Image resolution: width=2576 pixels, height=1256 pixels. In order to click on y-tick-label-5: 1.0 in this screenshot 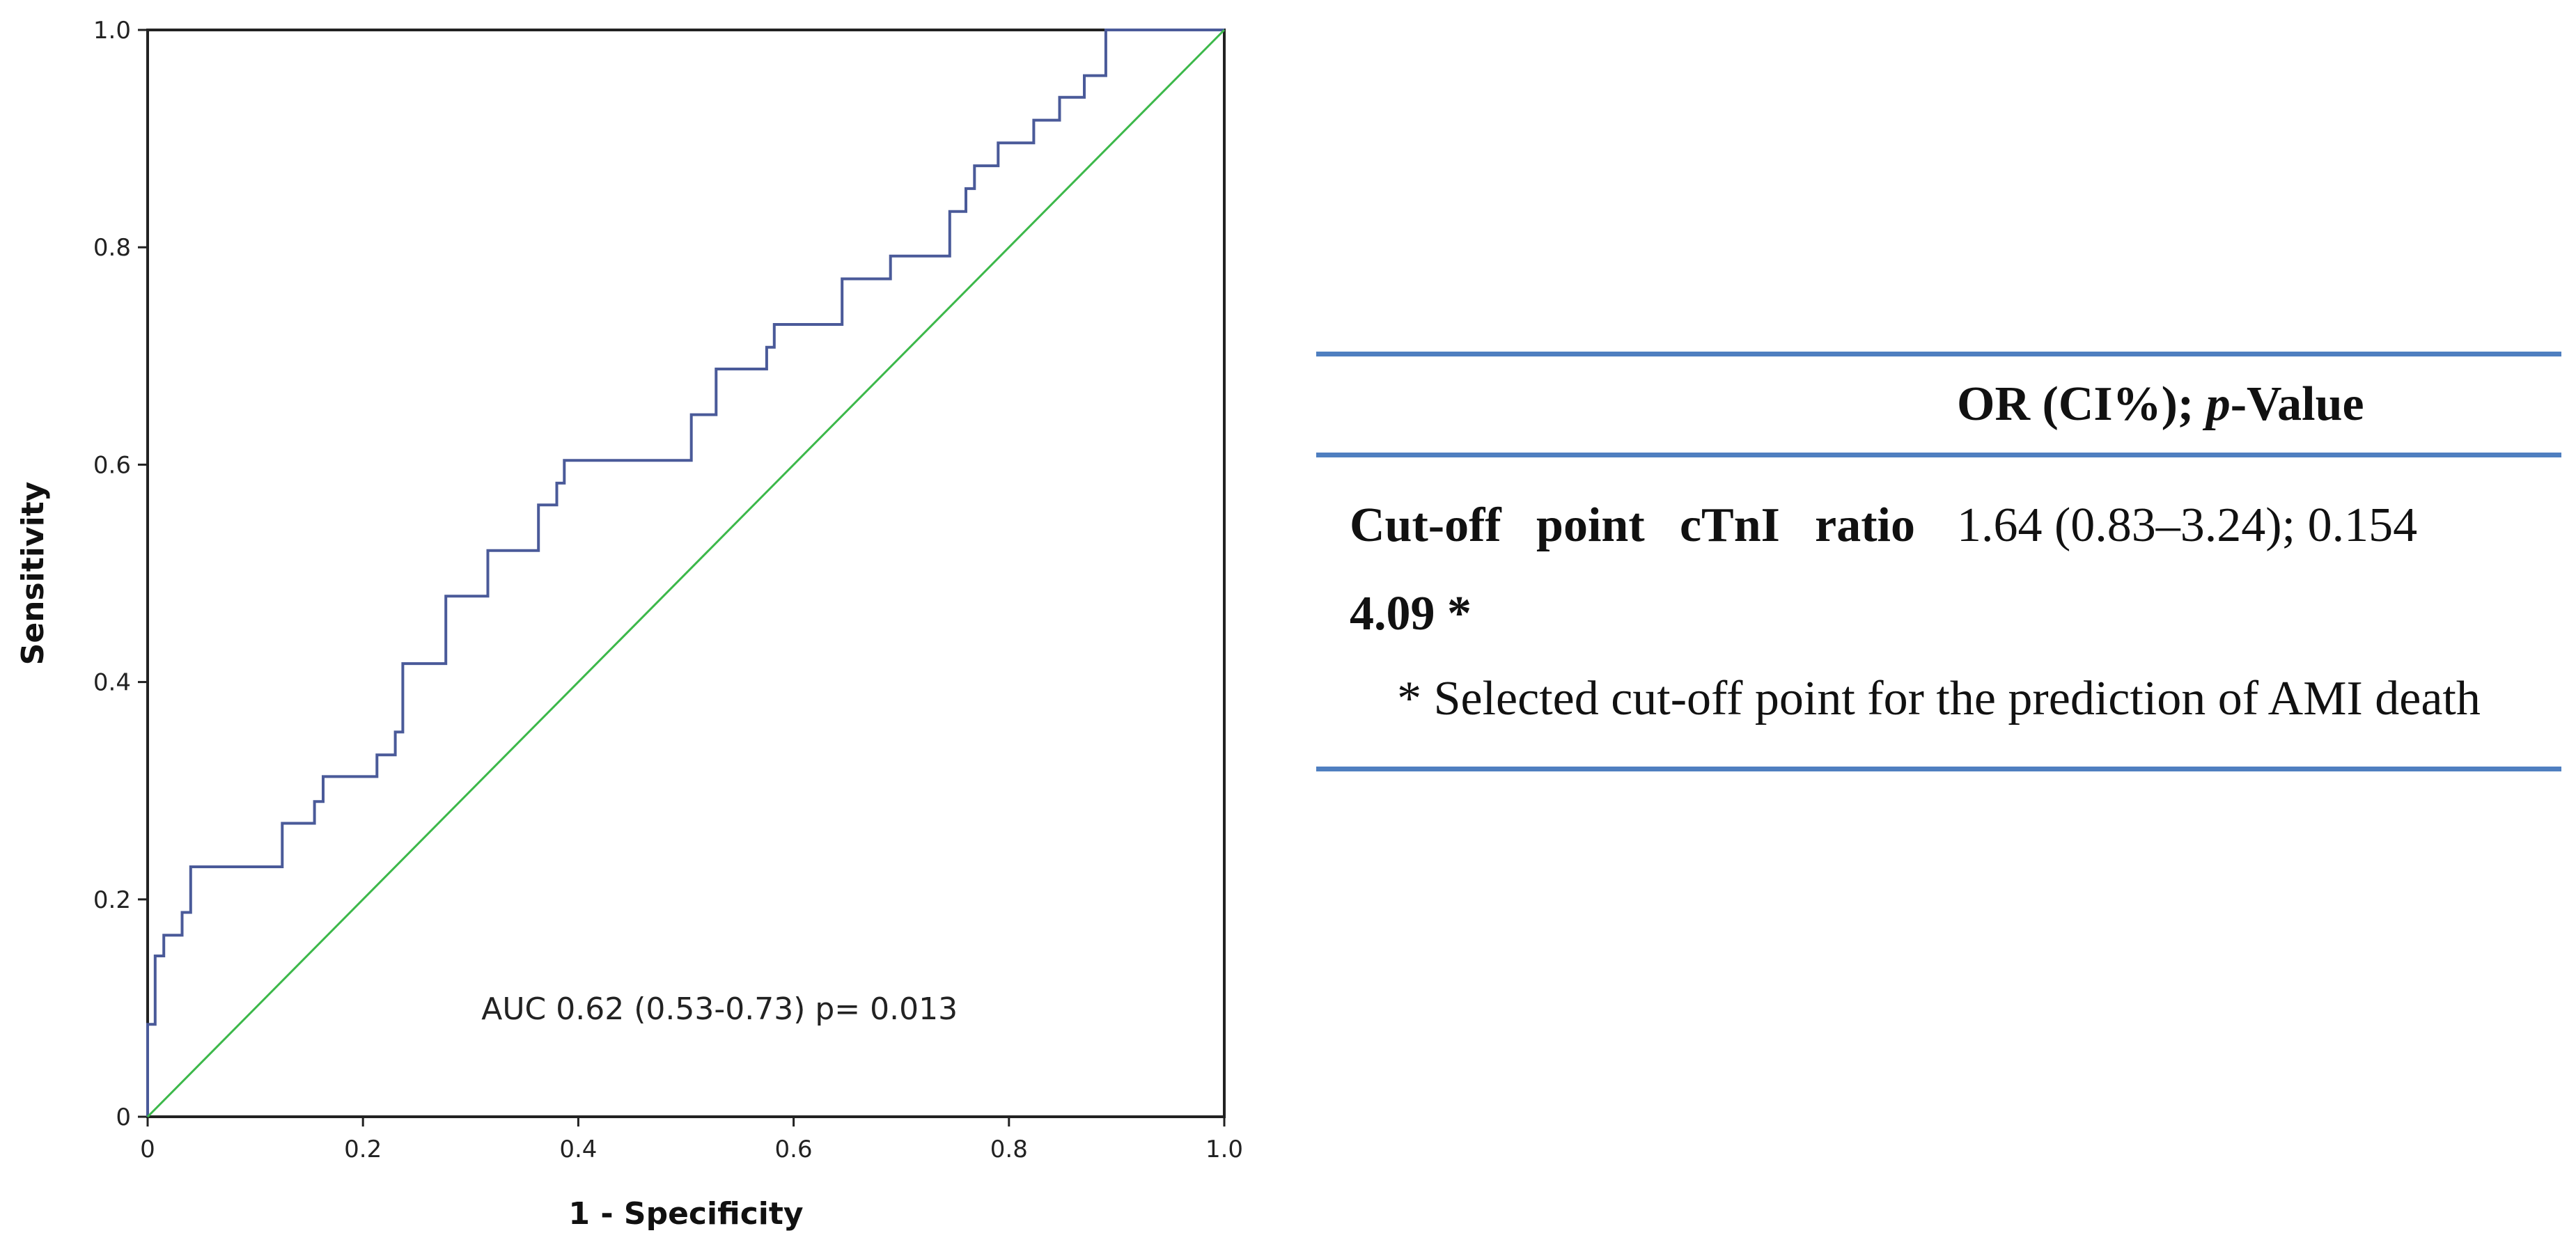, I will do `click(112, 31)`.